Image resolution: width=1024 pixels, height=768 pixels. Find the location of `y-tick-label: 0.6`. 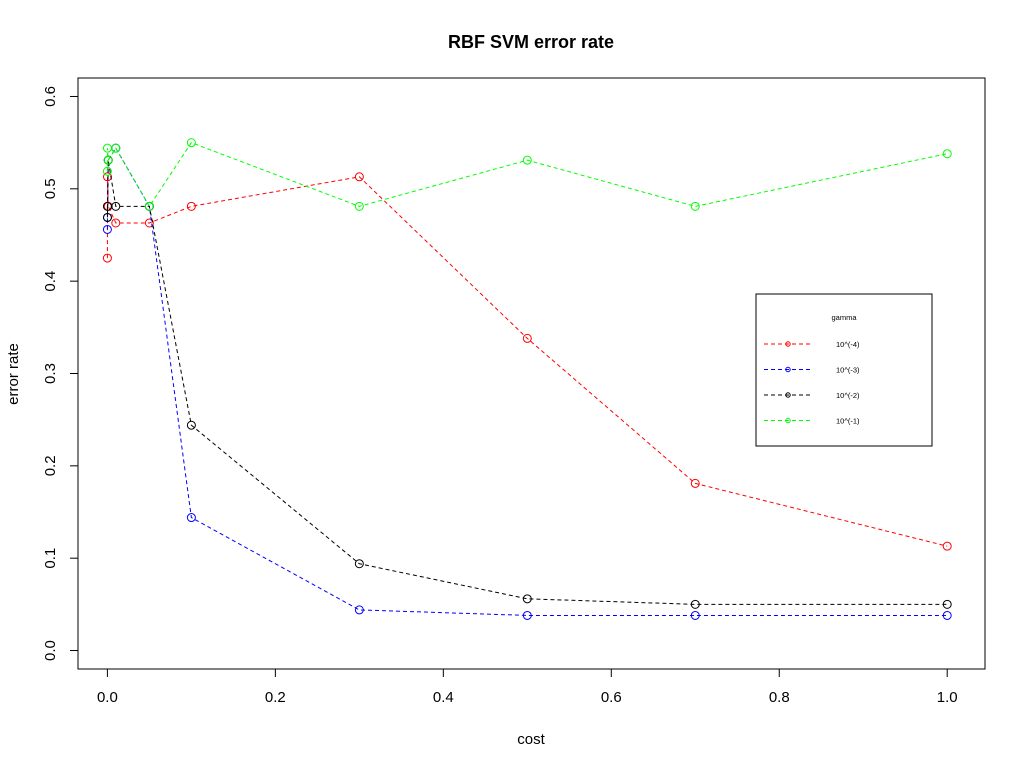

y-tick-label: 0.6 is located at coordinates (50, 96).